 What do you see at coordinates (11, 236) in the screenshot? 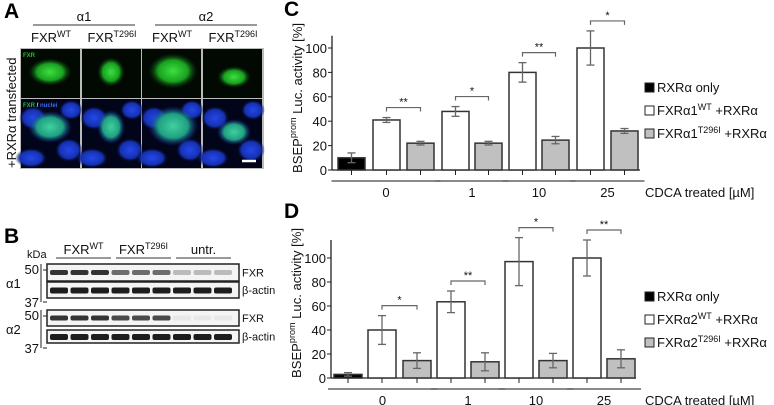
I see `panel-label-b: B` at bounding box center [11, 236].